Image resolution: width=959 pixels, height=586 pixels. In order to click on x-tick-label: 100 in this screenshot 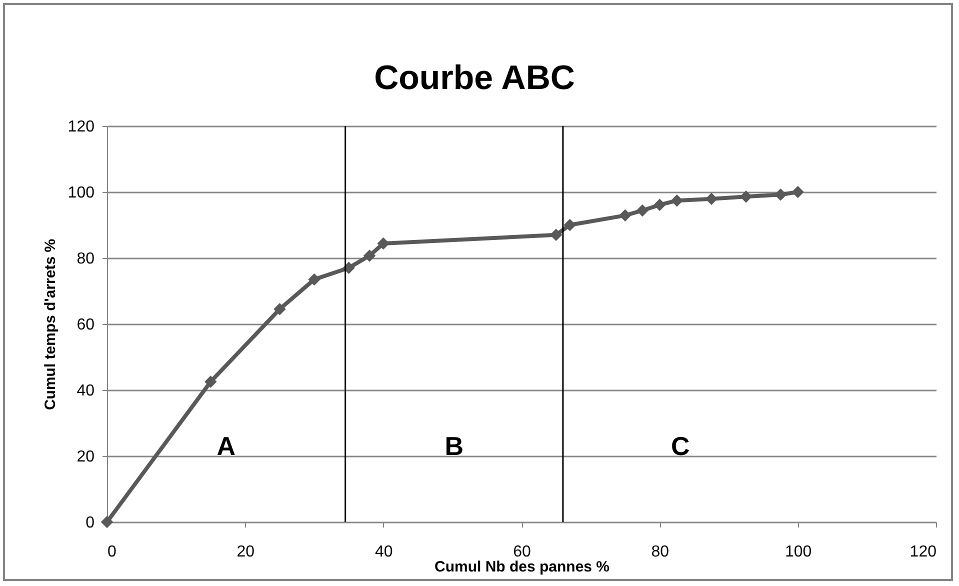, I will do `click(798, 552)`.